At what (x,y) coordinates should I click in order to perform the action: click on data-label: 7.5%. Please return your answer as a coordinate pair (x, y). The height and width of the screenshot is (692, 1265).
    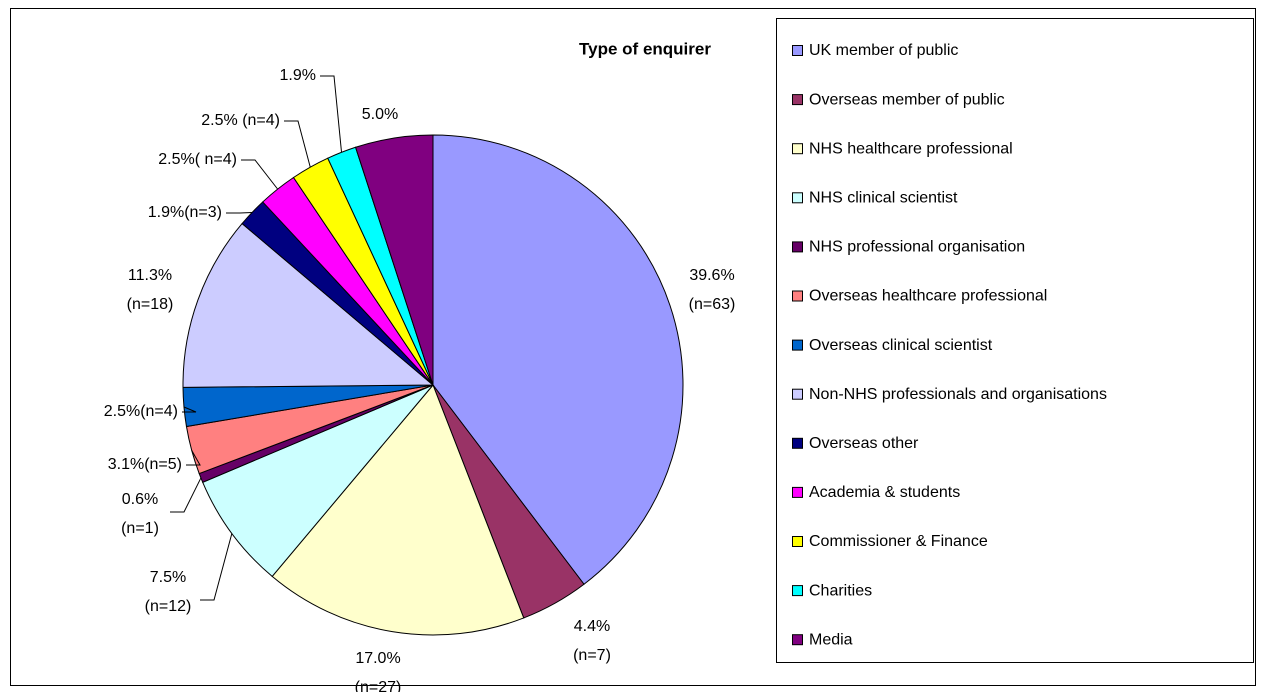
    Looking at the image, I should click on (168, 577).